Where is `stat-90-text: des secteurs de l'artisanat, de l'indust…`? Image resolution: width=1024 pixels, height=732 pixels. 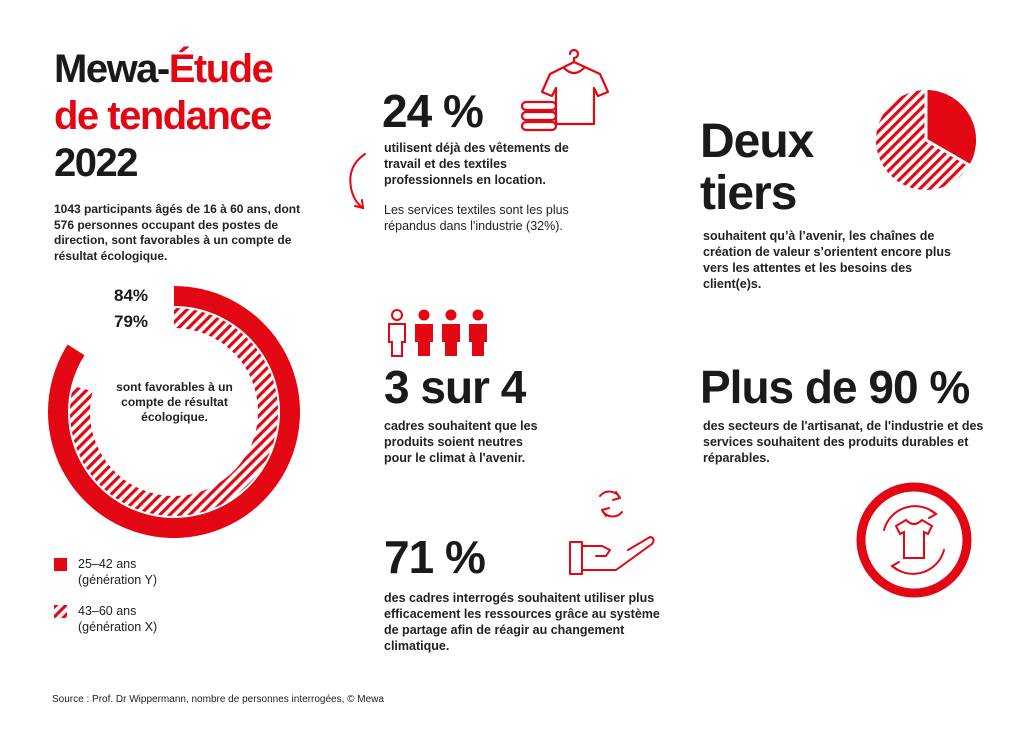 stat-90-text: des secteurs de l'artisanat, de l'indust… is located at coordinates (843, 442).